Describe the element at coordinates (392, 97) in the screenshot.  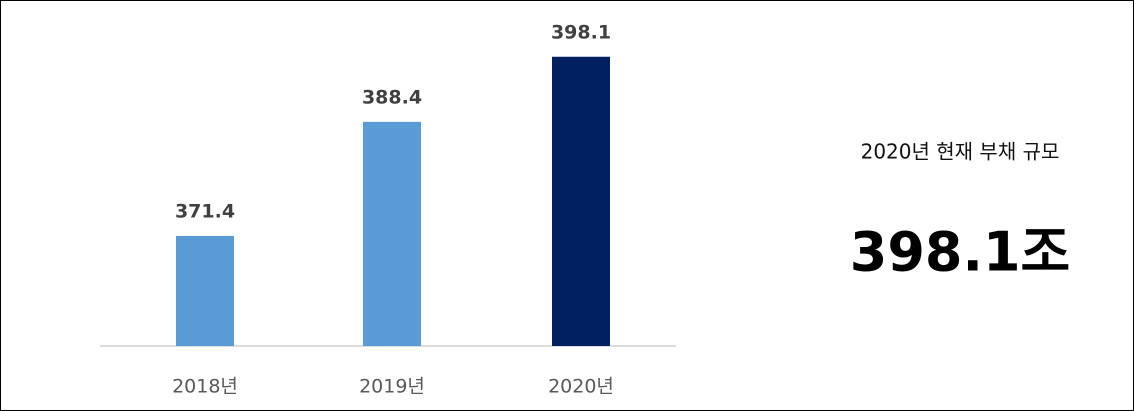
I see `data-label: 388.4` at that location.